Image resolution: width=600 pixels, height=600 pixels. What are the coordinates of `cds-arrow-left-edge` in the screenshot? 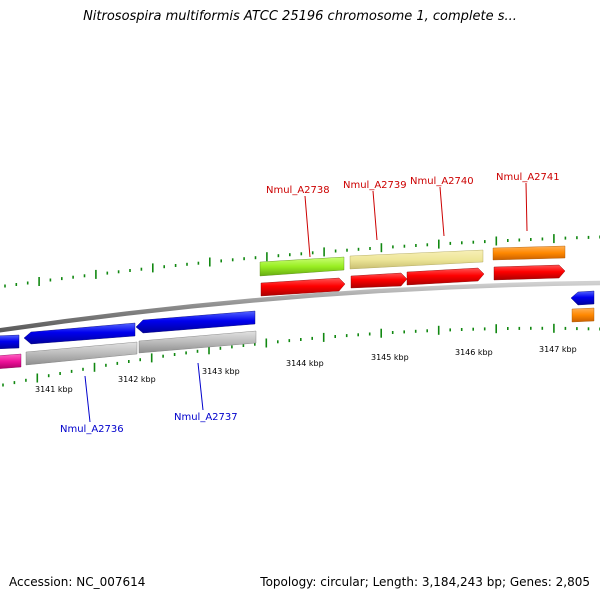 It's located at (10, 341).